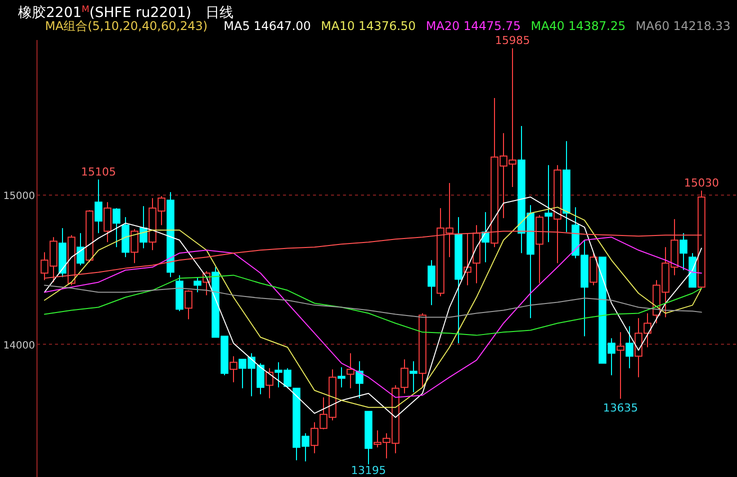  Describe the element at coordinates (683, 26) in the screenshot. I see `text: MA60 14218.33` at that location.